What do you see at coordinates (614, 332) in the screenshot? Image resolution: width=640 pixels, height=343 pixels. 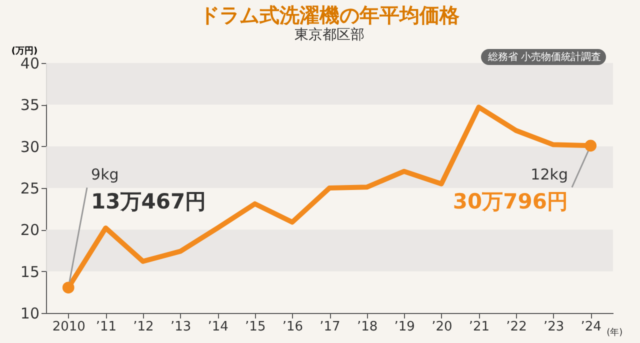 I see `x-axis-title: (年)` at bounding box center [614, 332].